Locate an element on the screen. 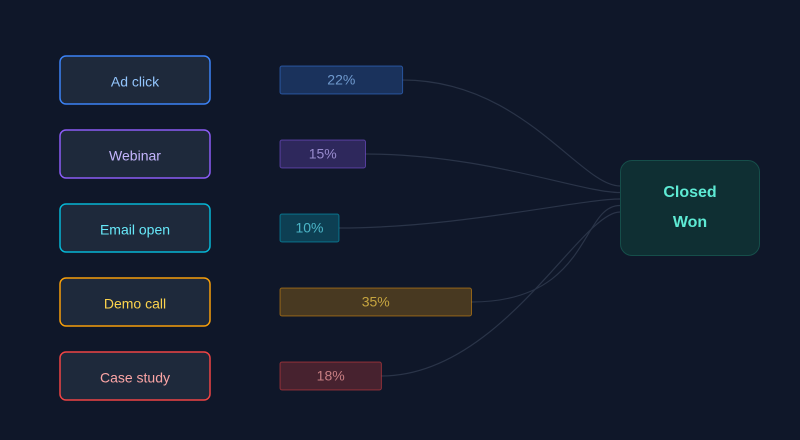  bar-label: 18% is located at coordinates (331, 376).